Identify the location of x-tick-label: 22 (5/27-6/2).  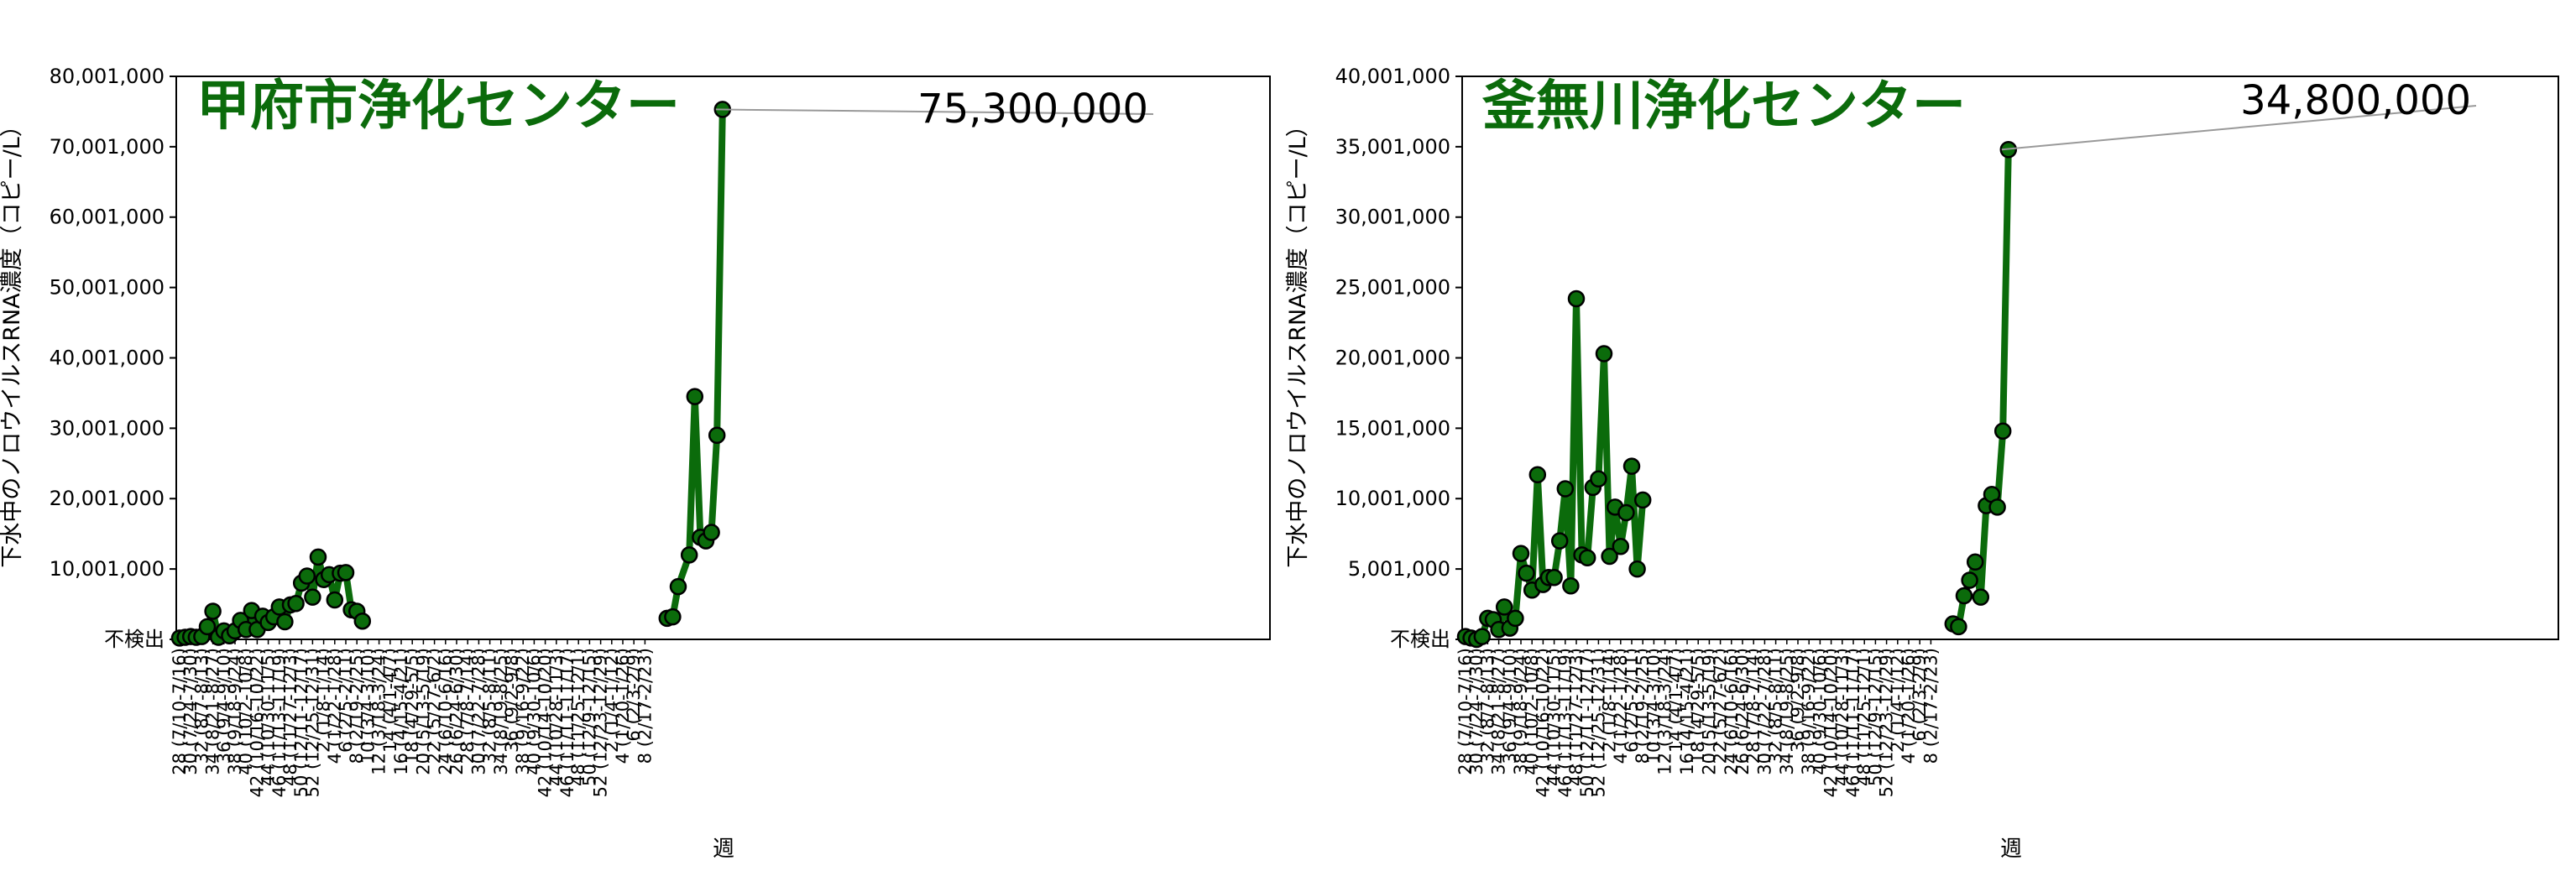
(1721, 706).